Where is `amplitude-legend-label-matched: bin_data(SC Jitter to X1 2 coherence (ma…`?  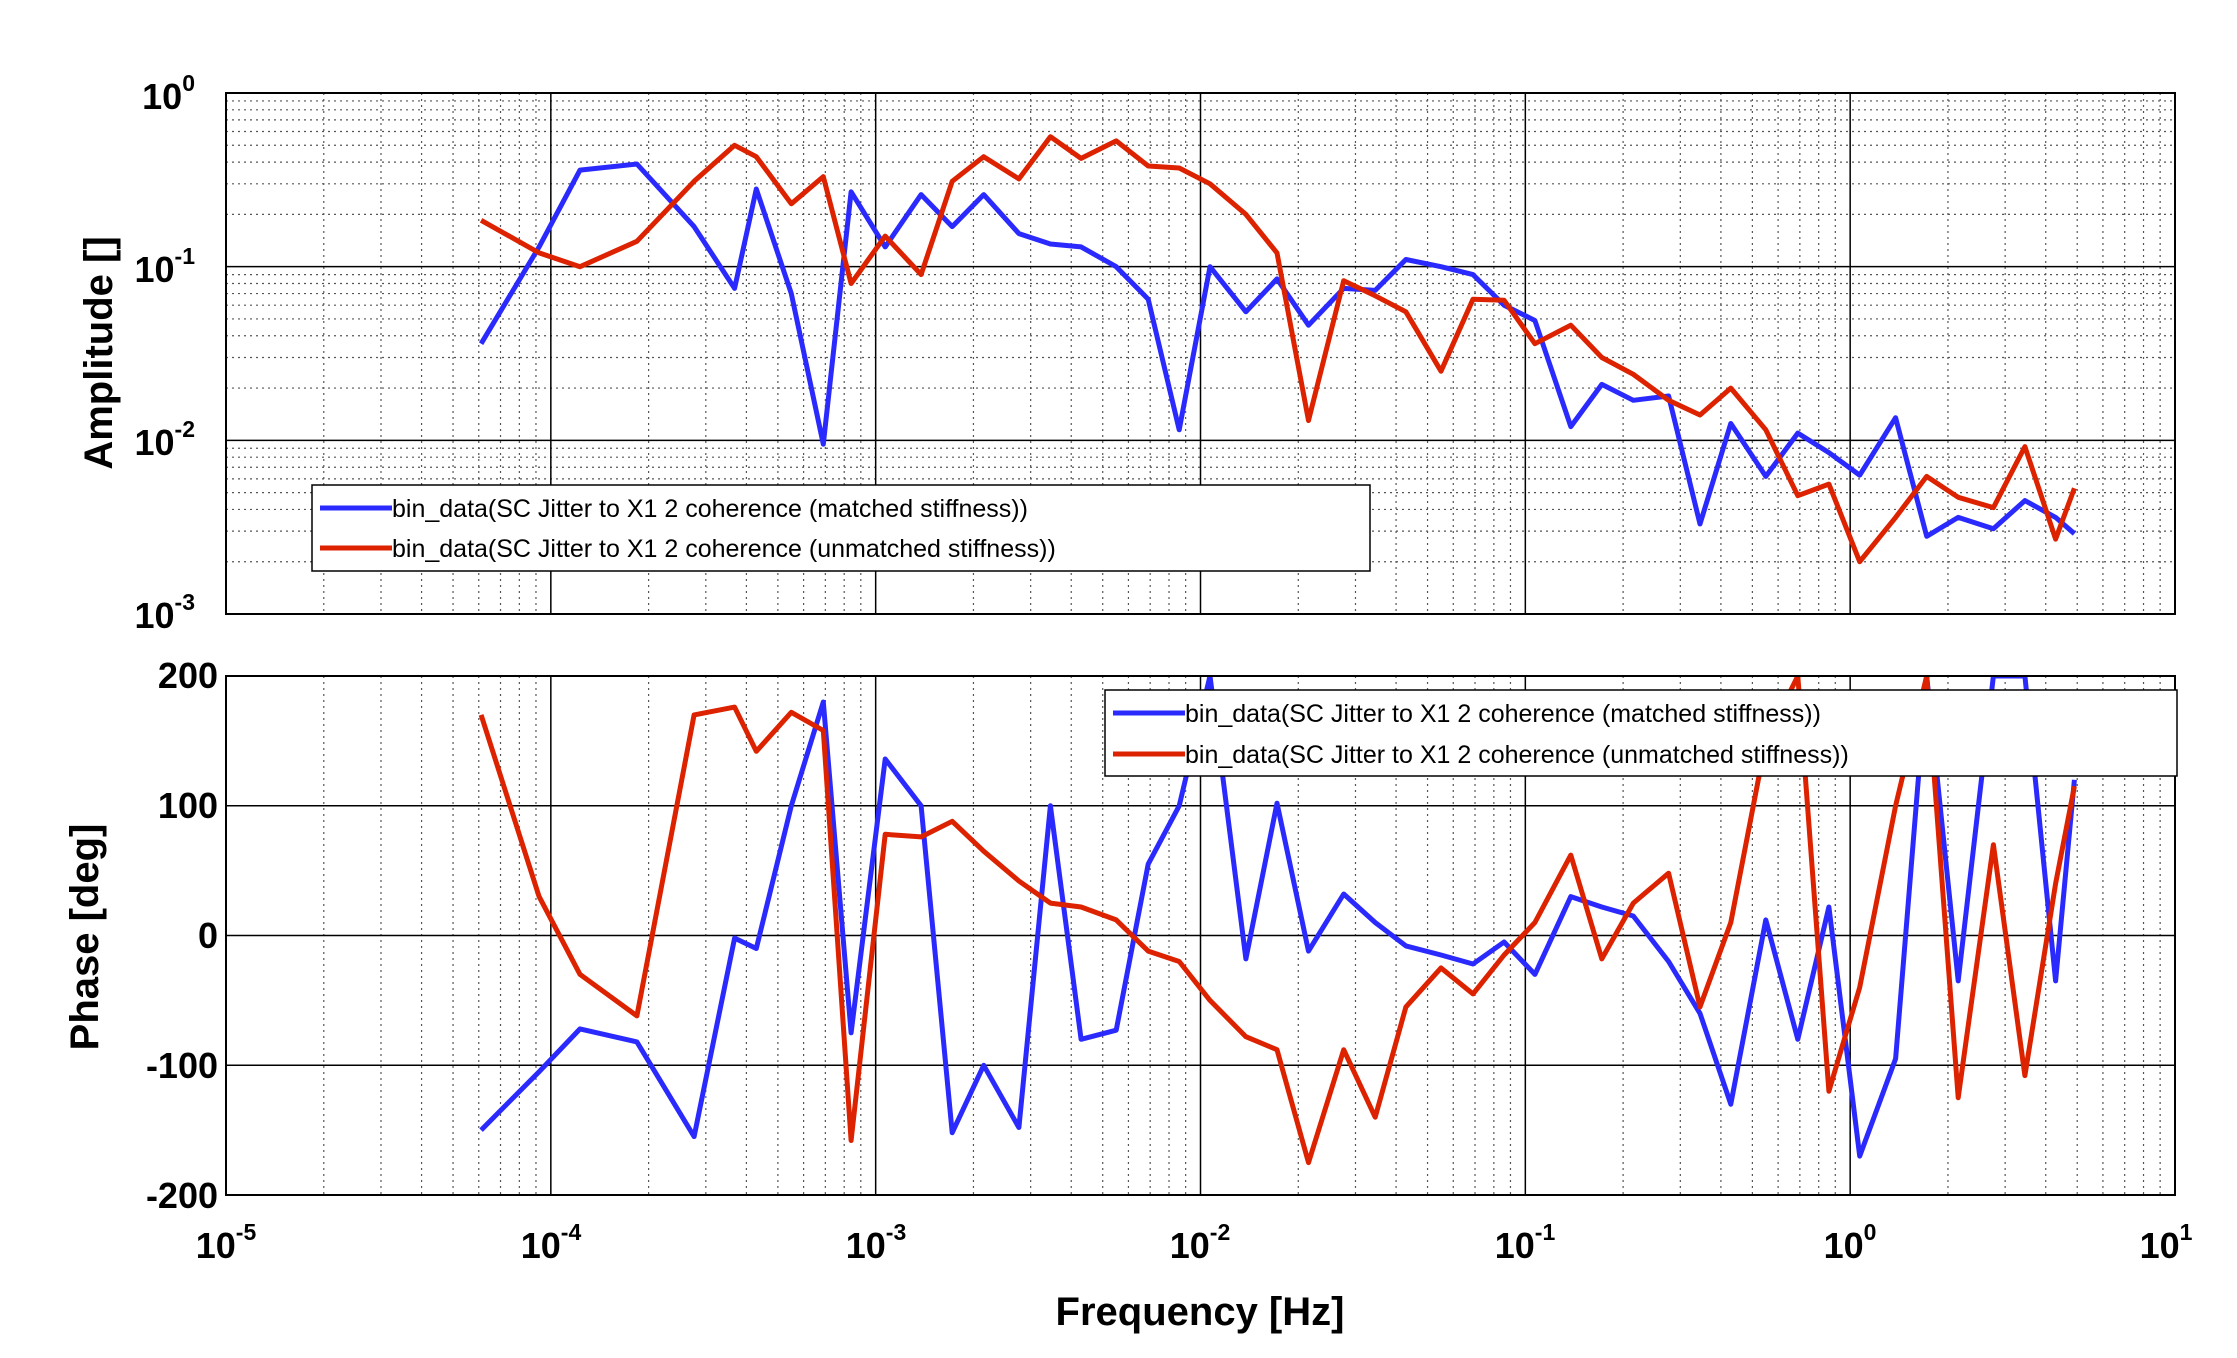 amplitude-legend-label-matched: bin_data(SC Jitter to X1 2 coherence (ma… is located at coordinates (710, 509).